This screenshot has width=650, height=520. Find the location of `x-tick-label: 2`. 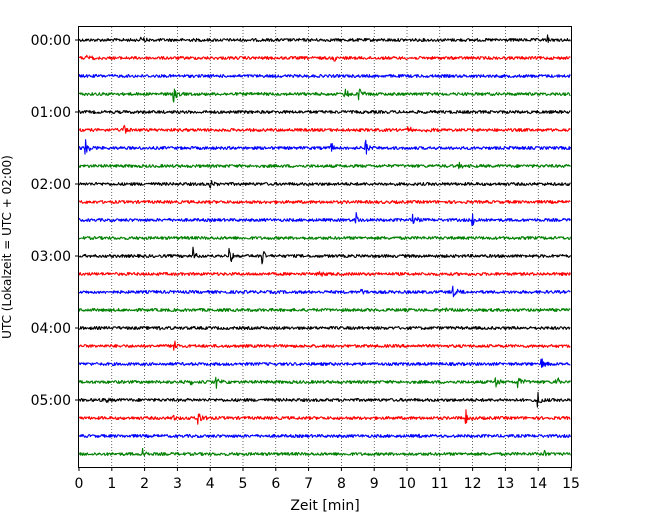

x-tick-label: 2 is located at coordinates (144, 484).